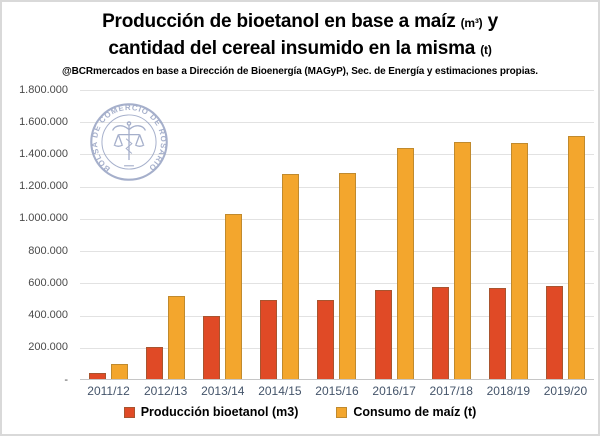 This screenshot has width=600, height=436. Describe the element at coordinates (490, 21) in the screenshot. I see `title-line1-tail: y` at that location.